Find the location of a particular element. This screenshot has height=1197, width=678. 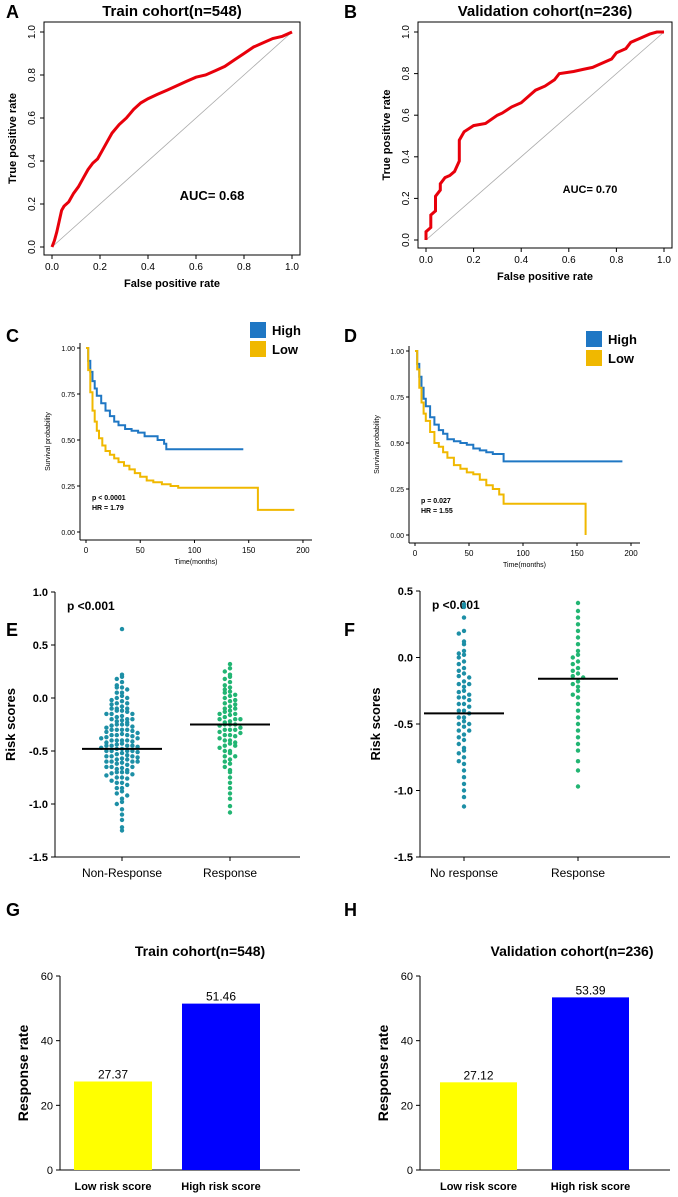

bar-value-label-g: 27.37 is located at coordinates (113, 1075).